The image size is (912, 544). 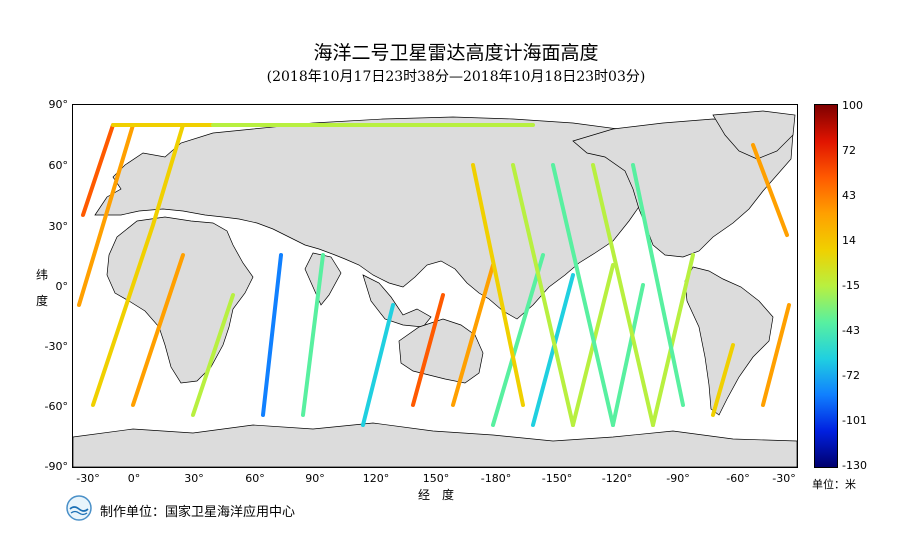 What do you see at coordinates (436, 495) in the screenshot?
I see `x-axis-label: 经 度` at bounding box center [436, 495].